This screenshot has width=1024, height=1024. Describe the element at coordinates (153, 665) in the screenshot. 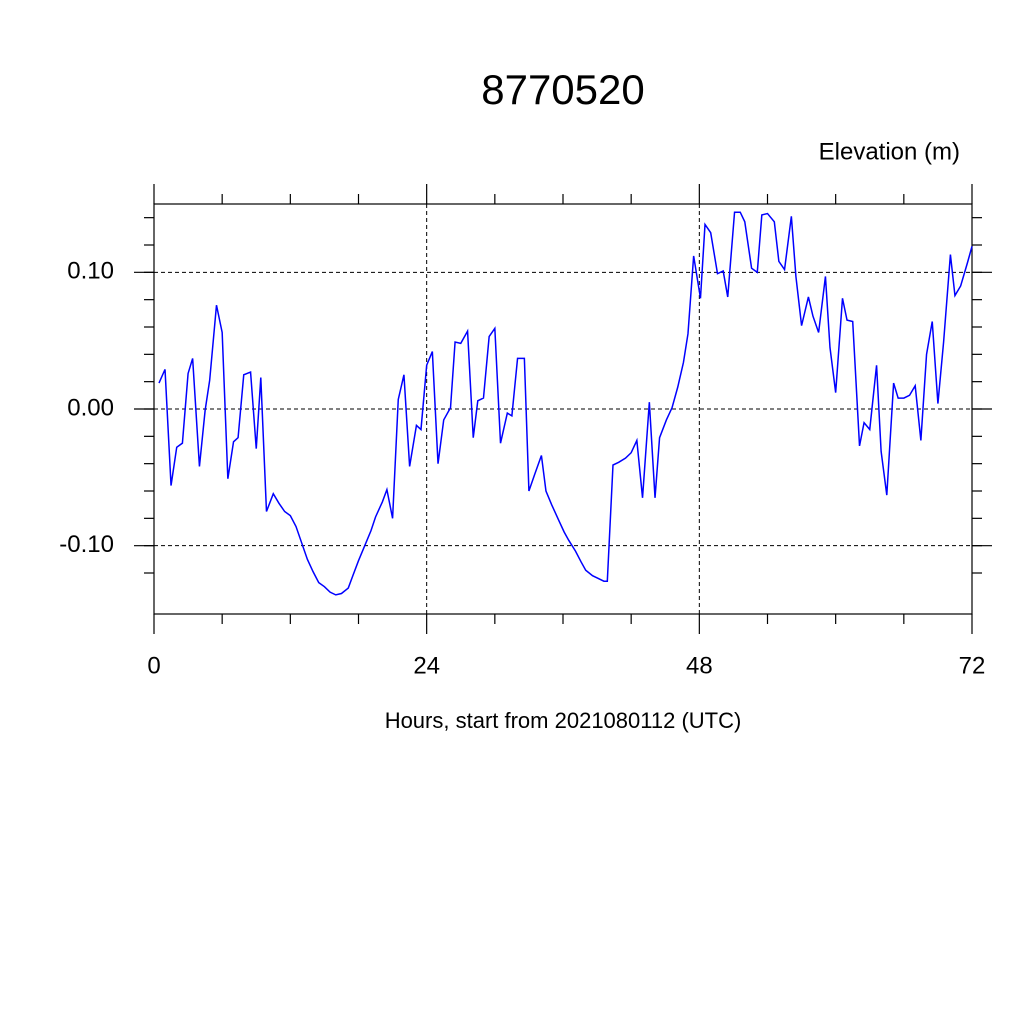

I see `x-tick-label: 0` at that location.